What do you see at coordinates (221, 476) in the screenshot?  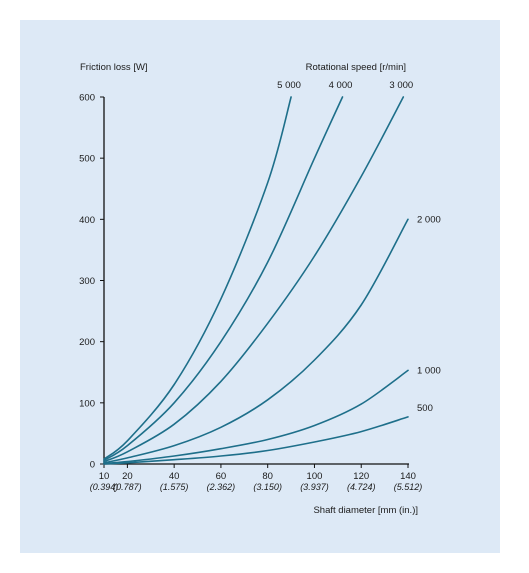 I see `x-tick-label: 60` at bounding box center [221, 476].